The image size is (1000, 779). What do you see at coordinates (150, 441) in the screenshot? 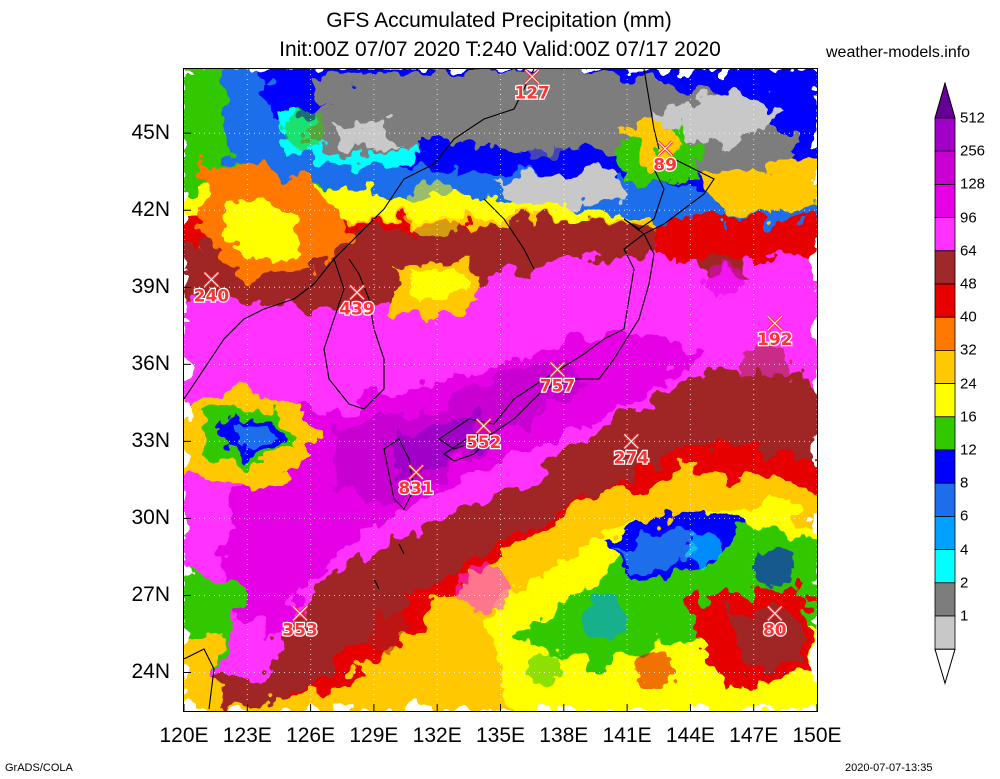
I see `lat-tick-label: 33N` at bounding box center [150, 441].